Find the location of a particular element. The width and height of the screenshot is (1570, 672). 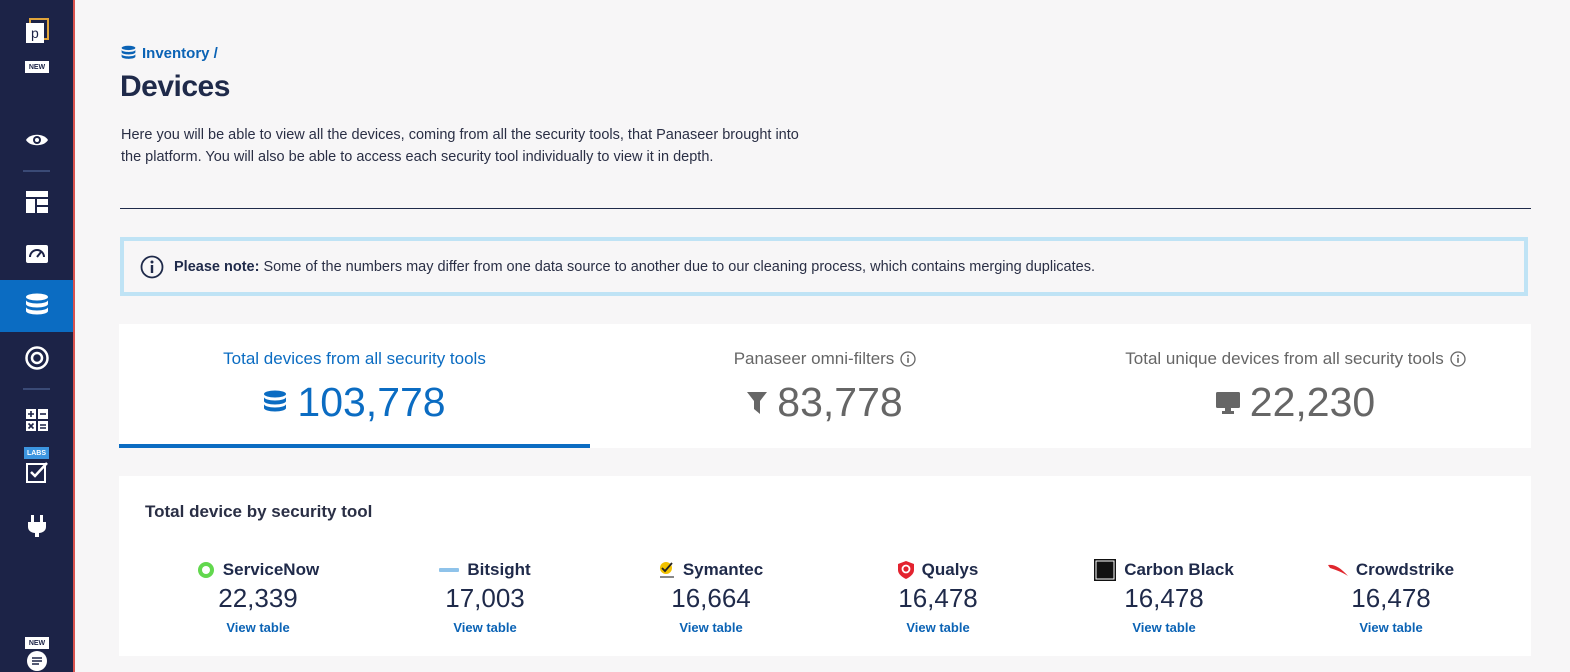

tool-card-crowdstrike: Crowdstrike 16,478 View table is located at coordinates (1391, 597).